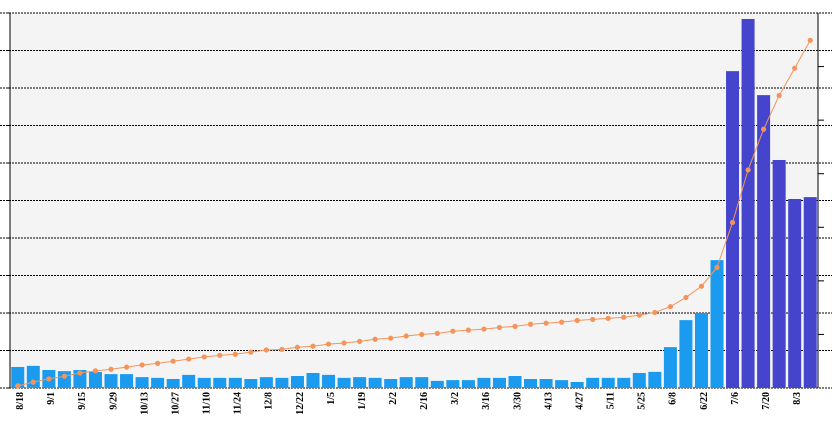 The width and height of the screenshot is (832, 443). Describe the element at coordinates (362, 401) in the screenshot. I see `x-tick-label: 1/19` at that location.